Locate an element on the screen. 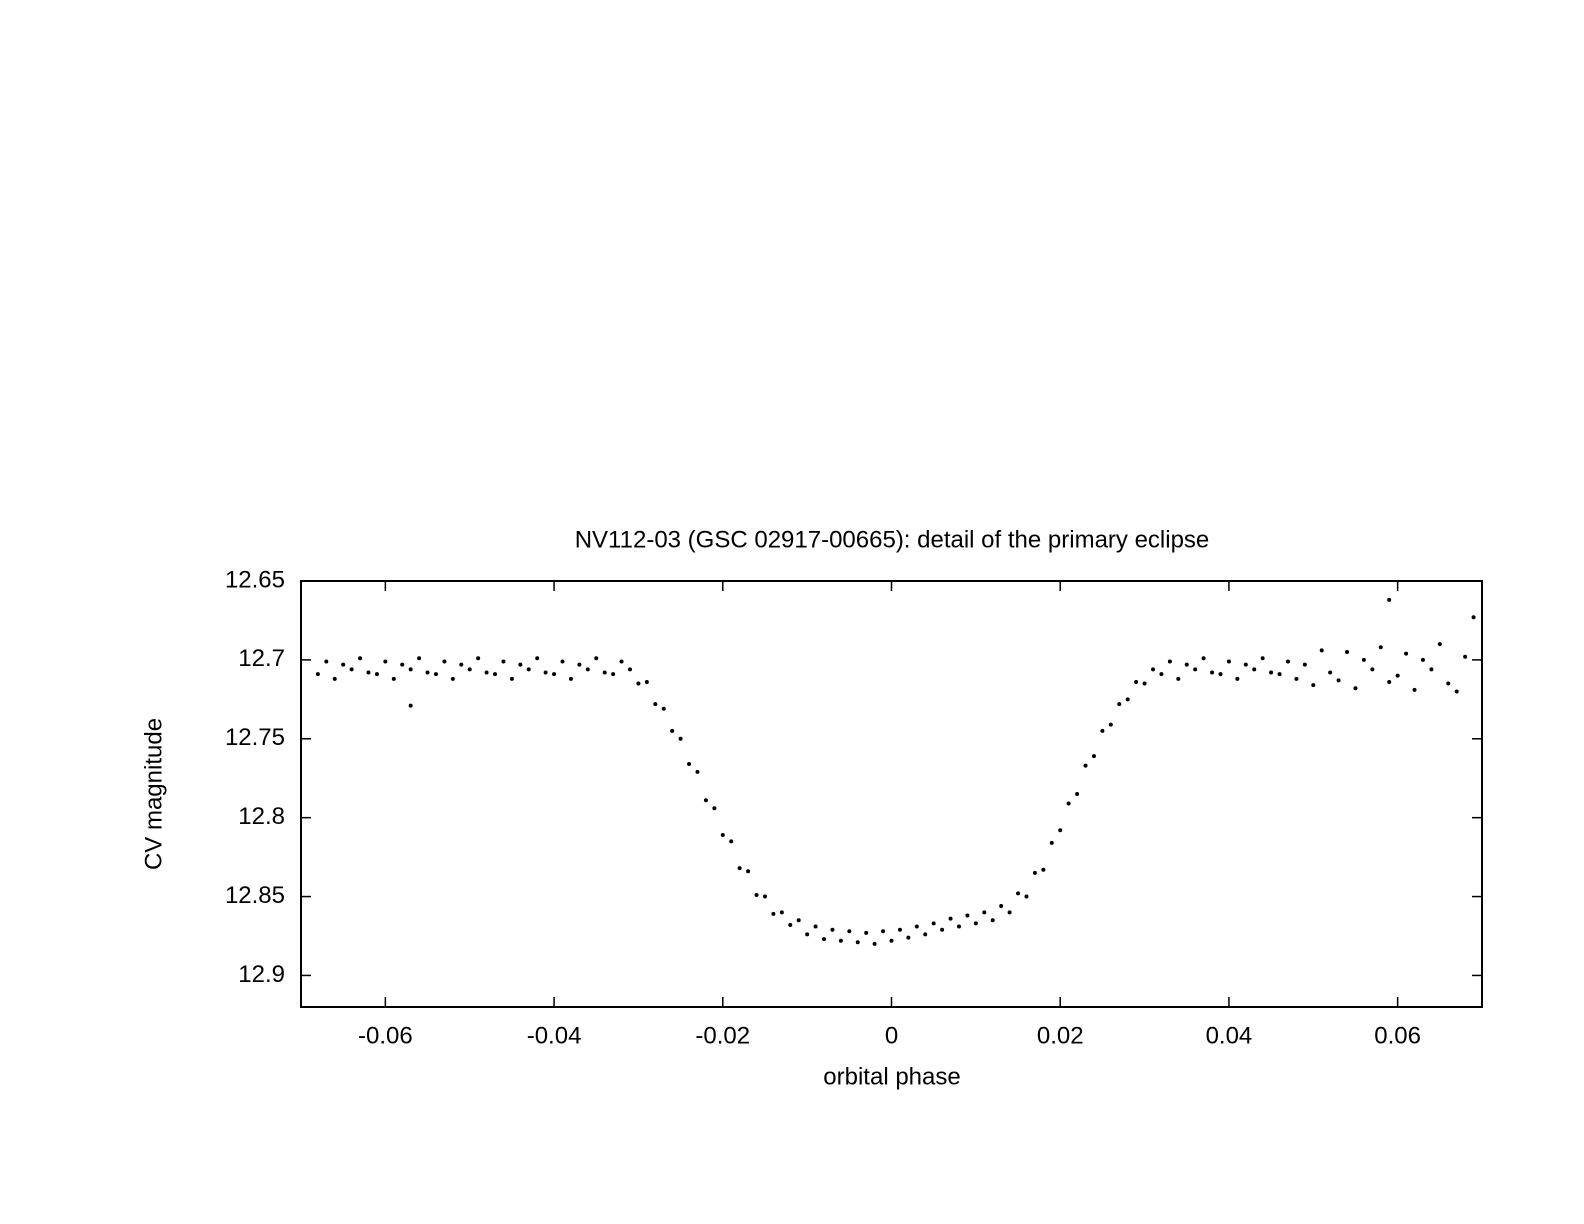 The height and width of the screenshot is (1224, 1584). x-tick-label: 0.02 is located at coordinates (1060, 1035).